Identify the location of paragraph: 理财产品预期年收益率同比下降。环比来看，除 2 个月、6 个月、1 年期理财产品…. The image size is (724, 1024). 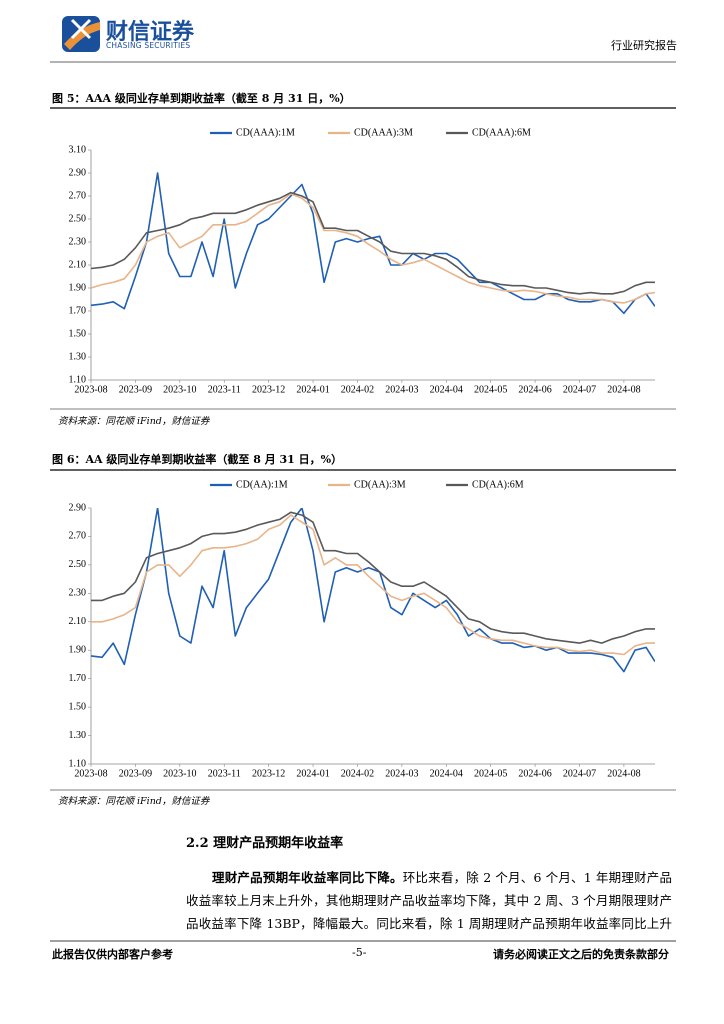
(429, 901).